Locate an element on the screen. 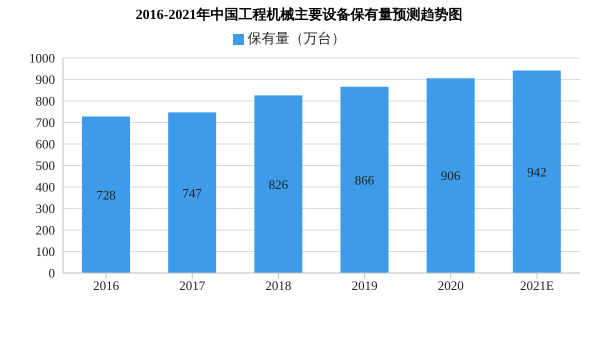 The width and height of the screenshot is (598, 343). data-label: 906 is located at coordinates (450, 176).